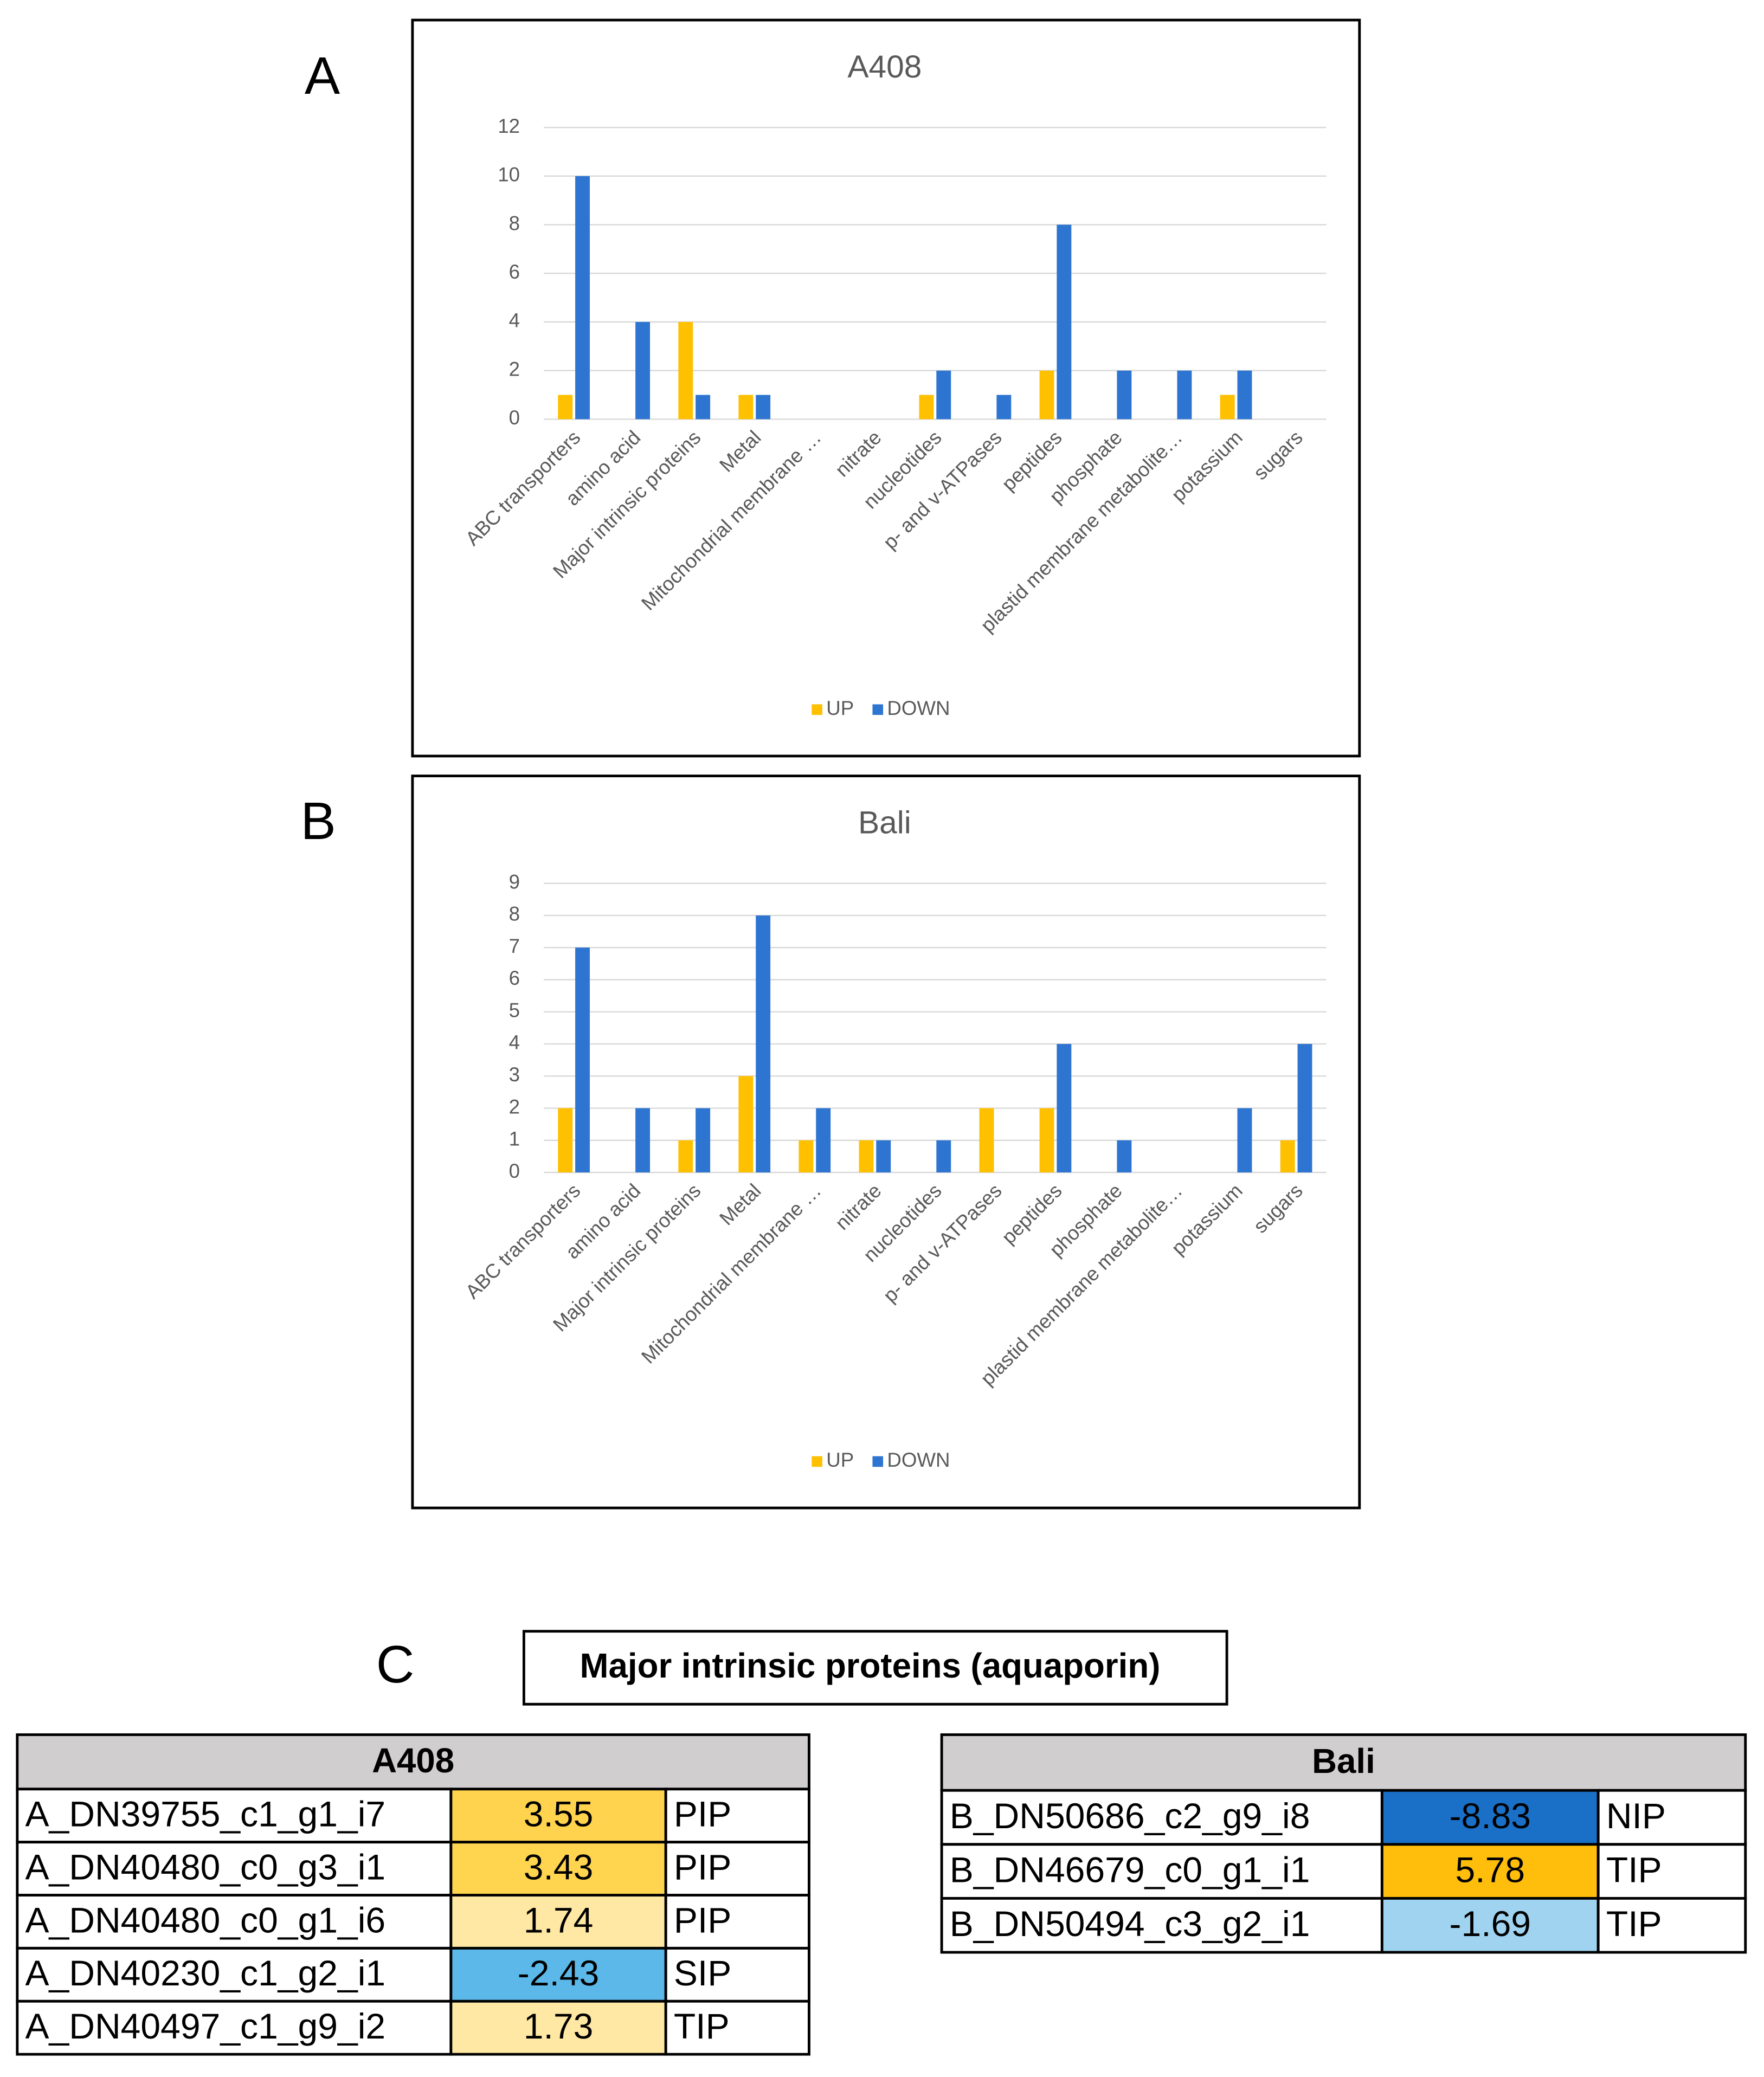  I want to click on fold-change: -1.69, so click(1490, 1924).